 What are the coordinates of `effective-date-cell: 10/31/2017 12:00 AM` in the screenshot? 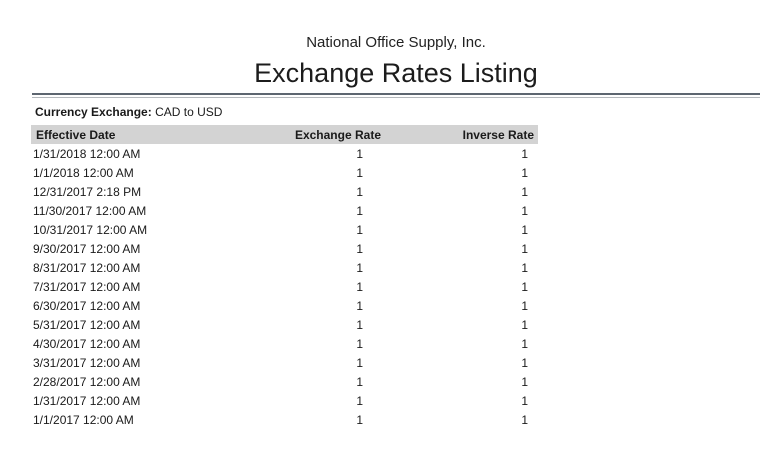 It's located at (90, 229).